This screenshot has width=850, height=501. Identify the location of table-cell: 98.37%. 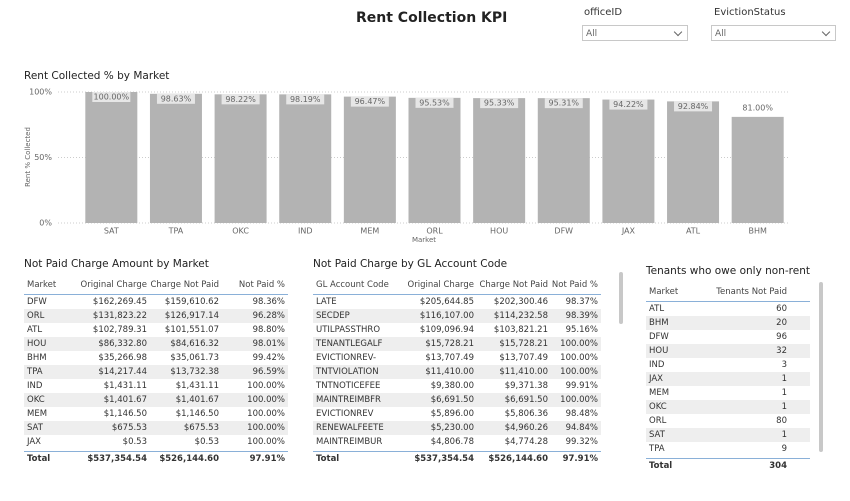
(581, 302).